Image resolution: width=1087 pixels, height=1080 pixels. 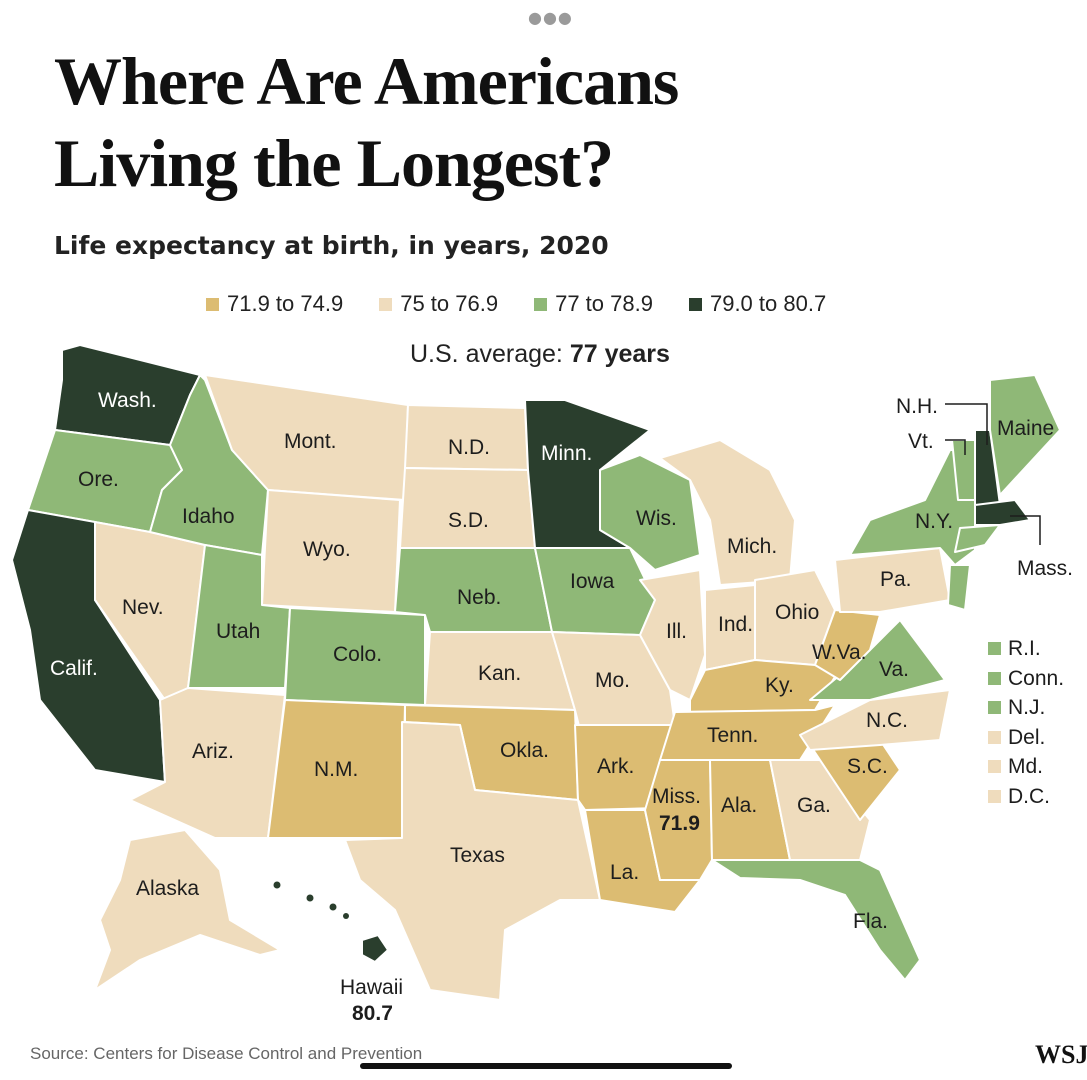 I want to click on swatch-dc, so click(x=994, y=796).